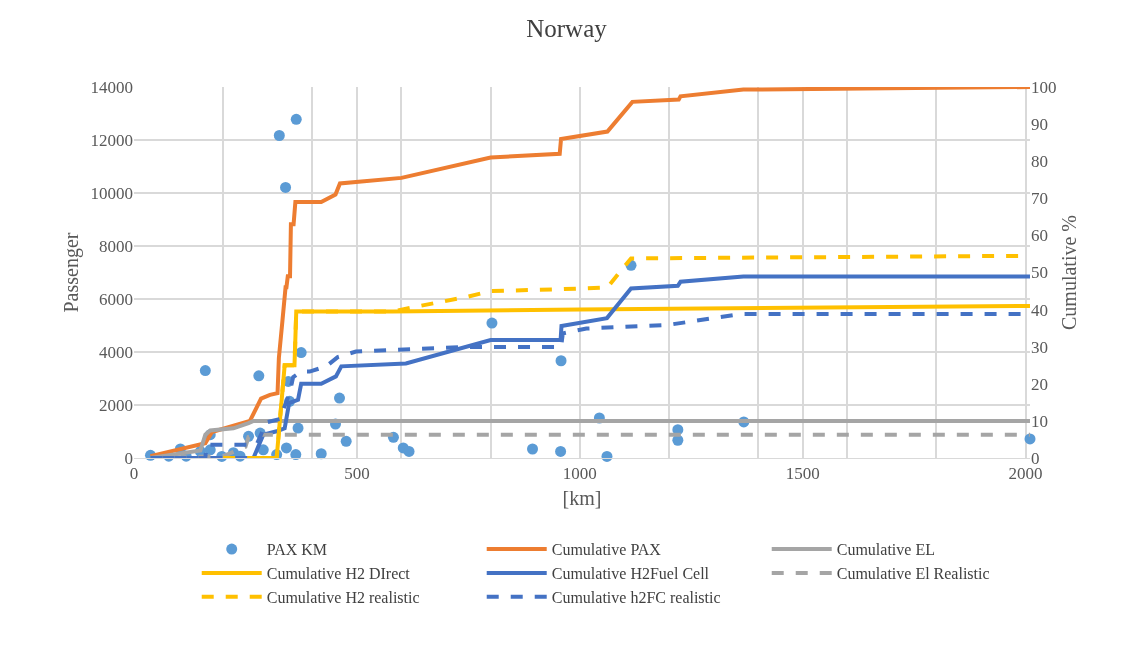 The width and height of the screenshot is (1133, 661). What do you see at coordinates (606, 550) in the screenshot?
I see `legend-label: Cumulative PAX` at bounding box center [606, 550].